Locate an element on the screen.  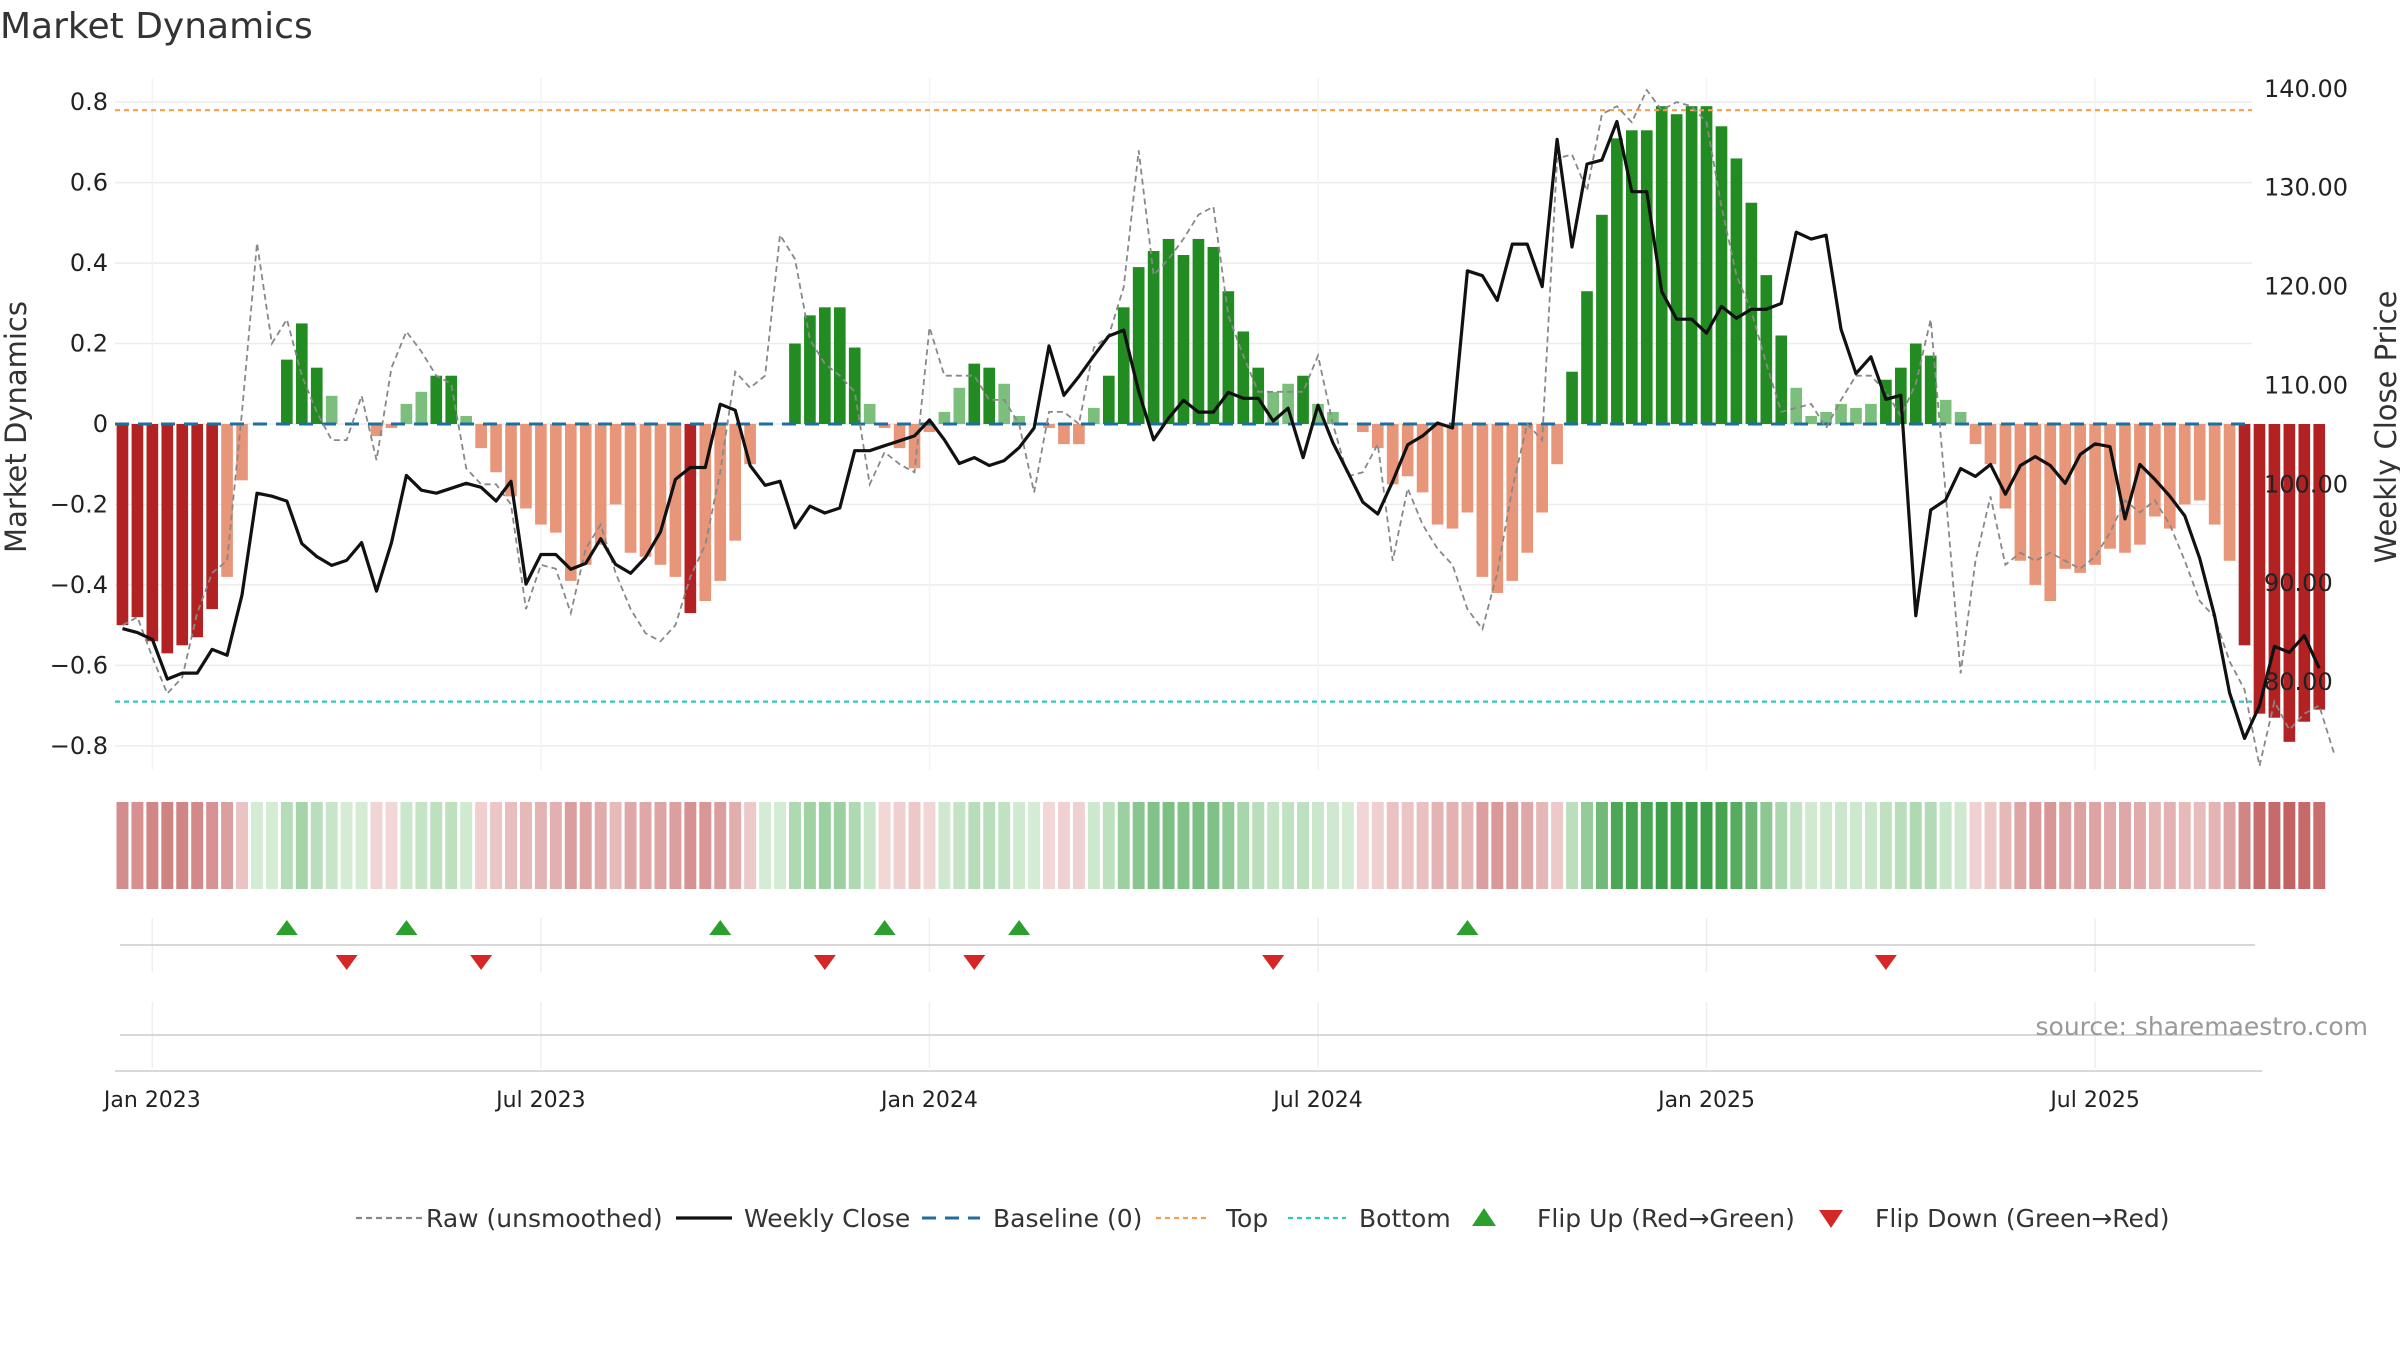
right-tick-label: 90.00 is located at coordinates (2298, 583).